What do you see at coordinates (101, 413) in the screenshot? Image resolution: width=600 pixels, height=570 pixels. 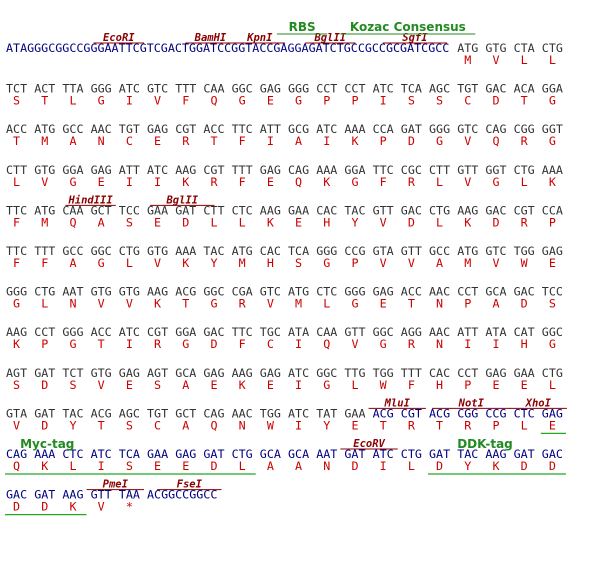 I see `codon: ACG` at bounding box center [101, 413].